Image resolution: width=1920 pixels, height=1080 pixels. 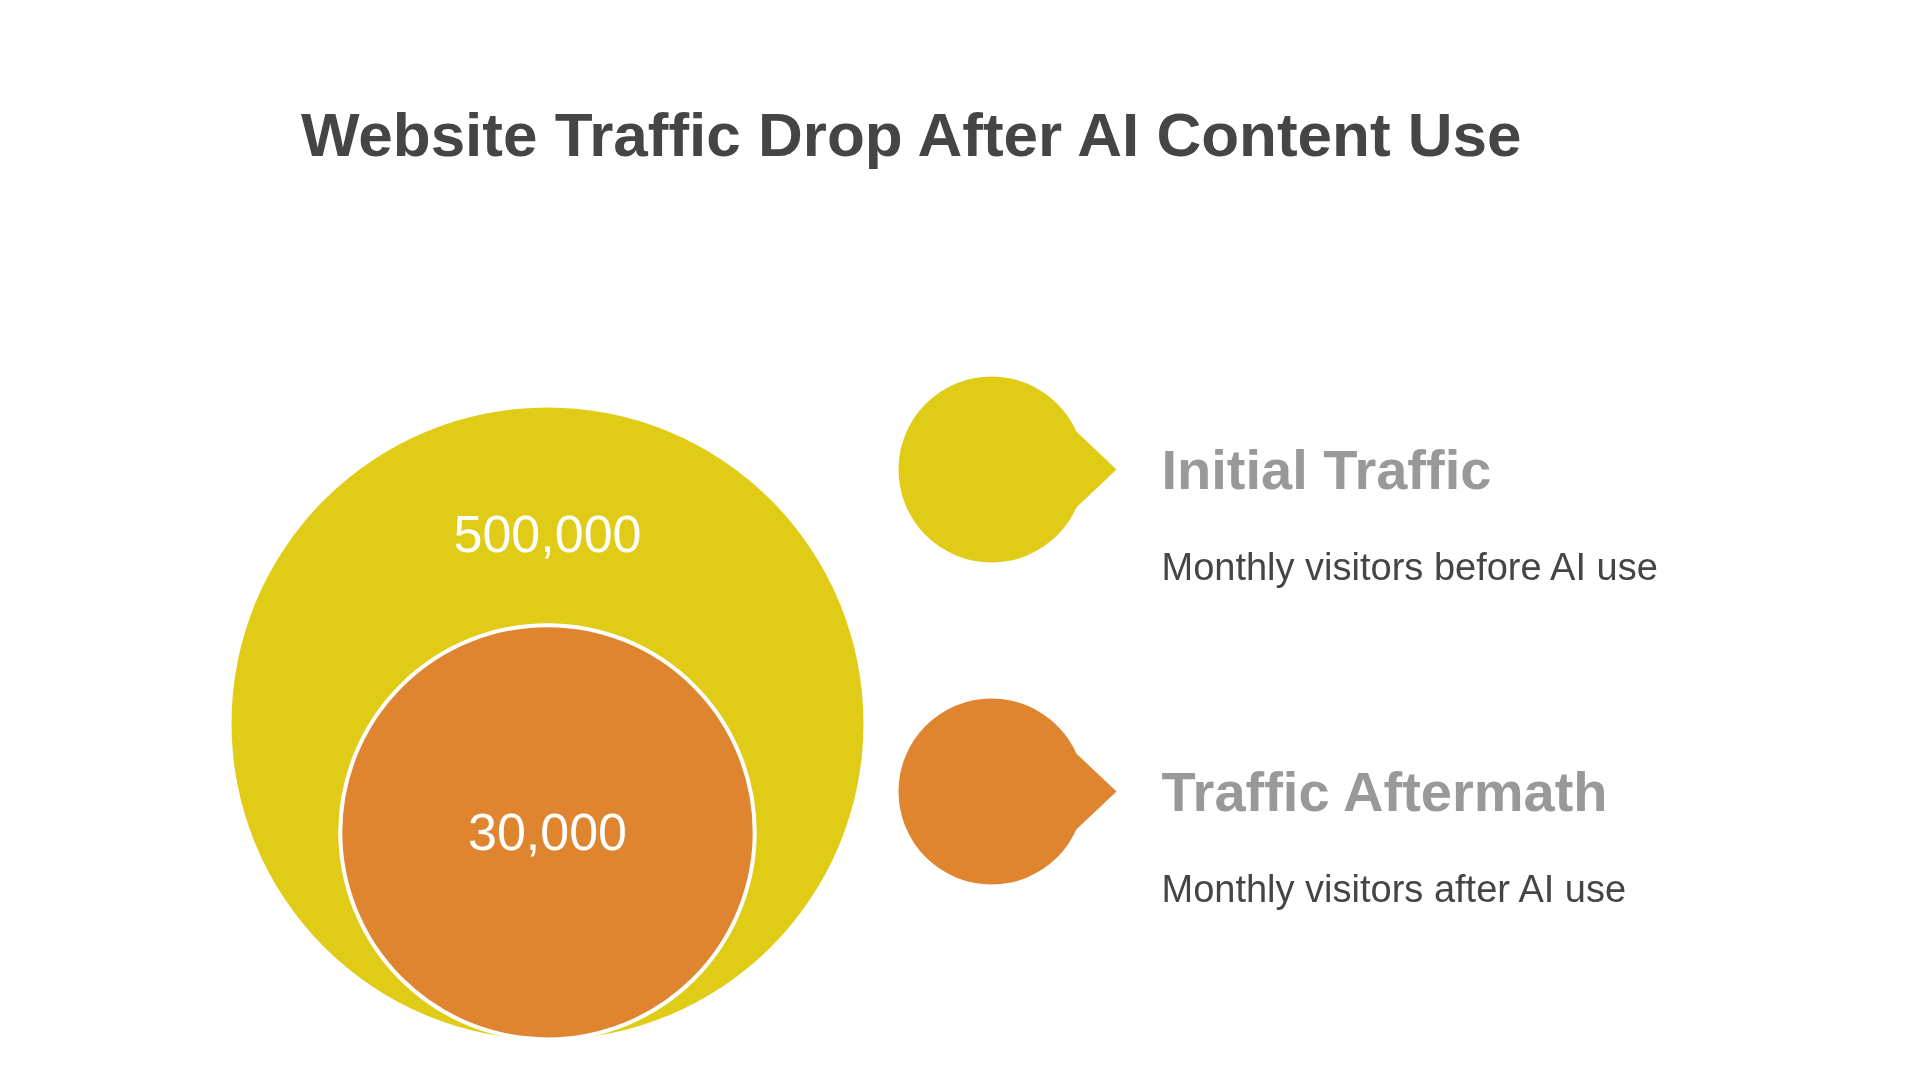 I want to click on category-label: Traffic Aftermath, so click(x=1384, y=791).